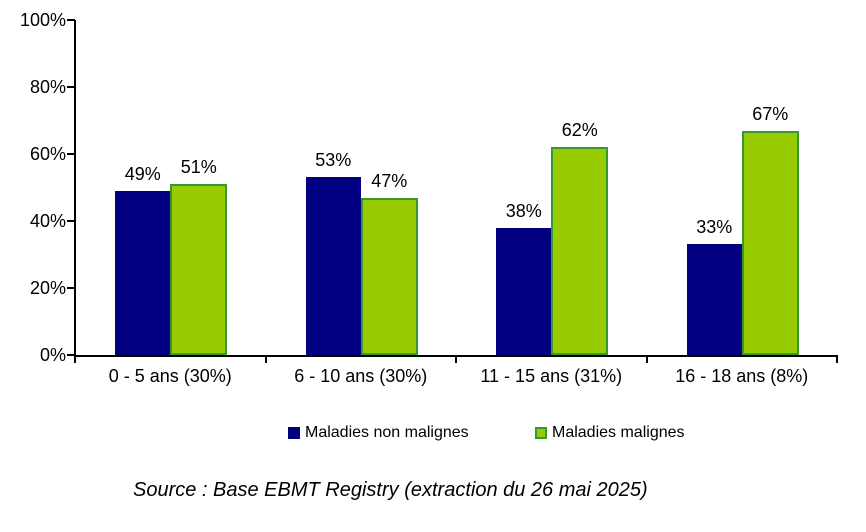 Image resolution: width=866 pixels, height=532 pixels. What do you see at coordinates (142, 174) in the screenshot?
I see `bar-value-label: 49%` at bounding box center [142, 174].